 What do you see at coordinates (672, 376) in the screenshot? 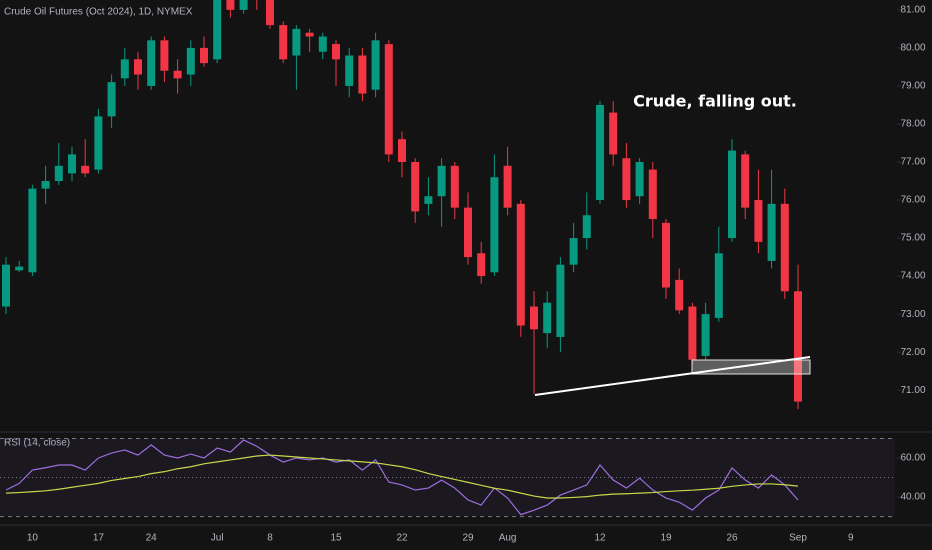
I see `trendline` at bounding box center [672, 376].